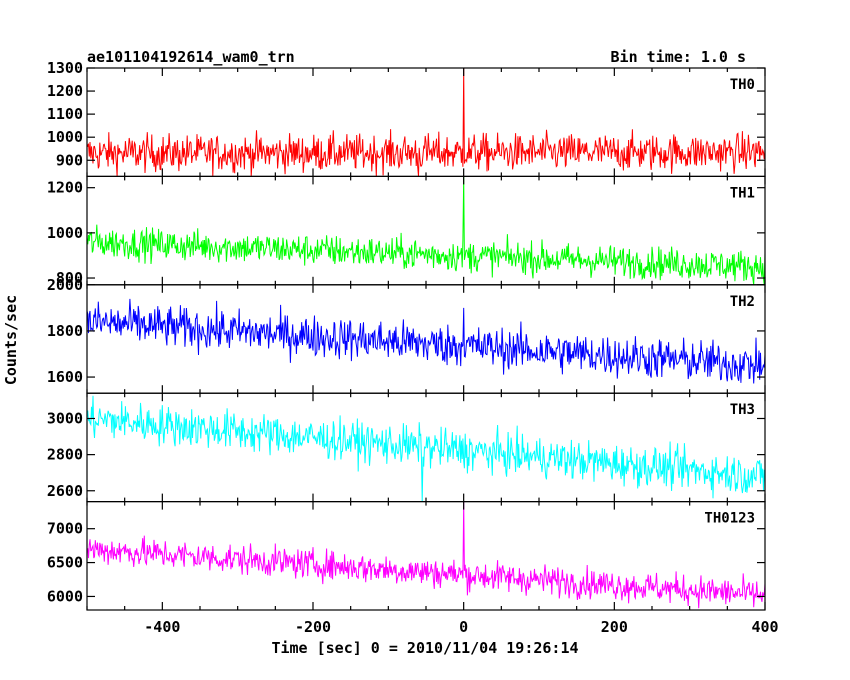 The width and height of the screenshot is (850, 680). I want to click on y-tick-label: 1800, so click(65, 331).